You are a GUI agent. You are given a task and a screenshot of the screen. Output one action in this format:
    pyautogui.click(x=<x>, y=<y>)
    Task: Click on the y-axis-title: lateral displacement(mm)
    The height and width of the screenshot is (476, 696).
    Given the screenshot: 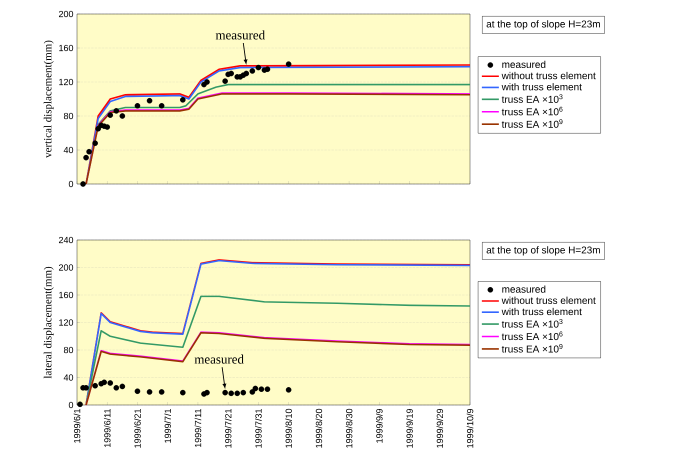 What is the action you would take?
    pyautogui.click(x=49, y=322)
    